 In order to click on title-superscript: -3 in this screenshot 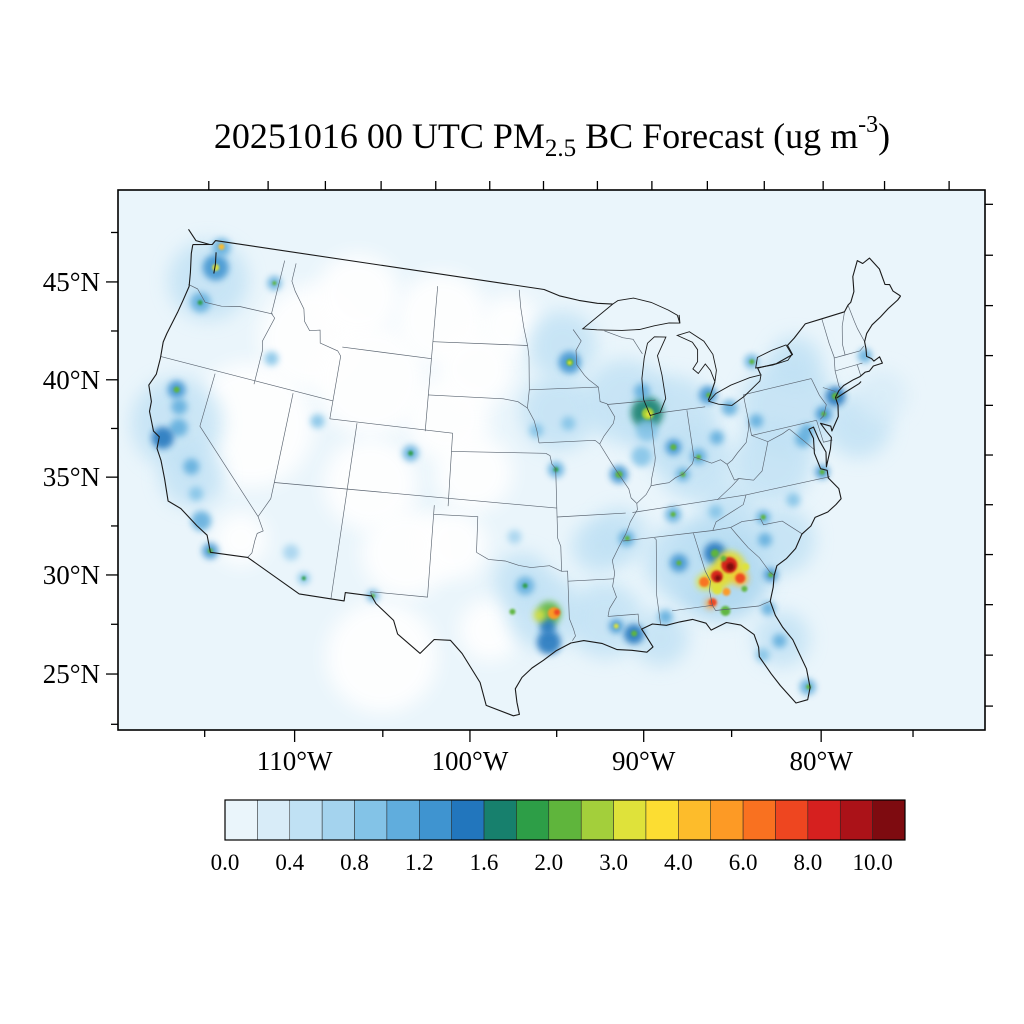, I will do `click(868, 125)`.